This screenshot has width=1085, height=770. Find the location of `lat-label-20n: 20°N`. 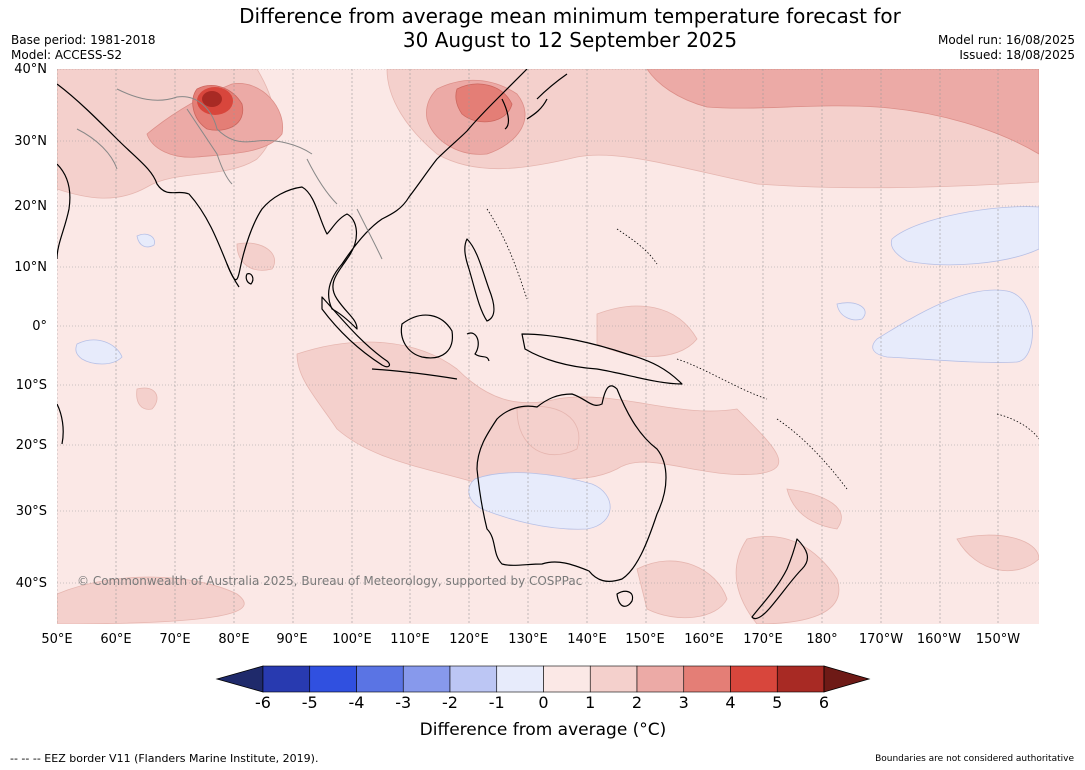

lat-label-20n: 20°N is located at coordinates (30, 206).